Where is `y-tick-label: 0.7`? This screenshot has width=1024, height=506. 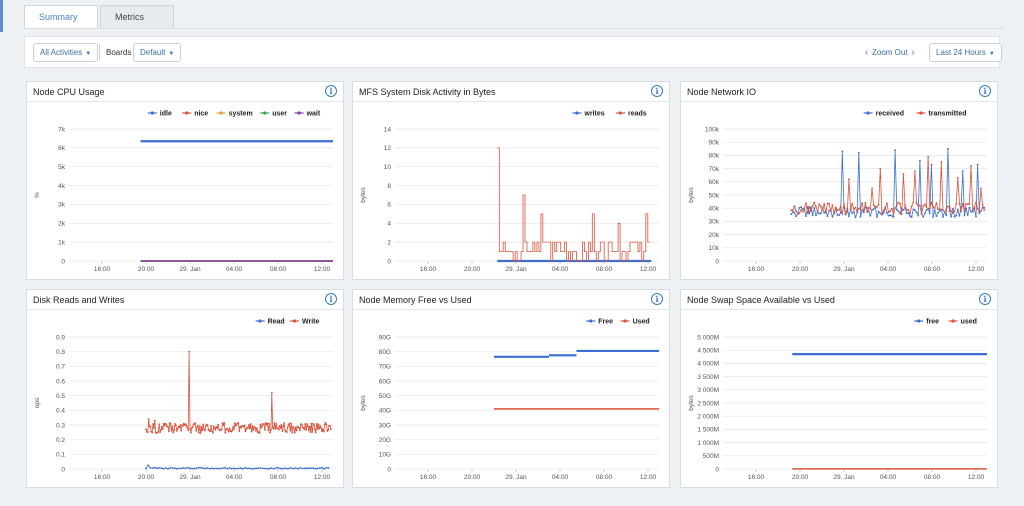
y-tick-label: 0.7 is located at coordinates (60, 367).